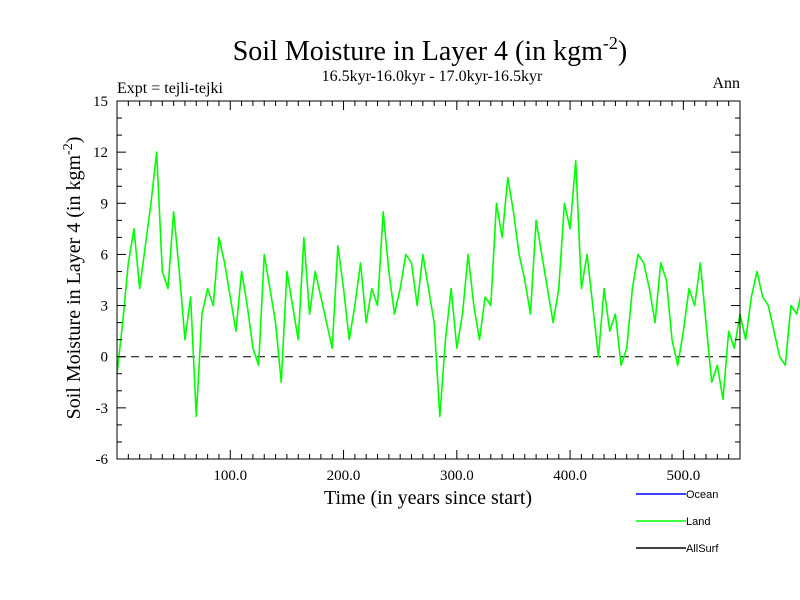 The width and height of the screenshot is (800, 600). I want to click on legend: Ocean Land AllSurf, so click(677, 522).